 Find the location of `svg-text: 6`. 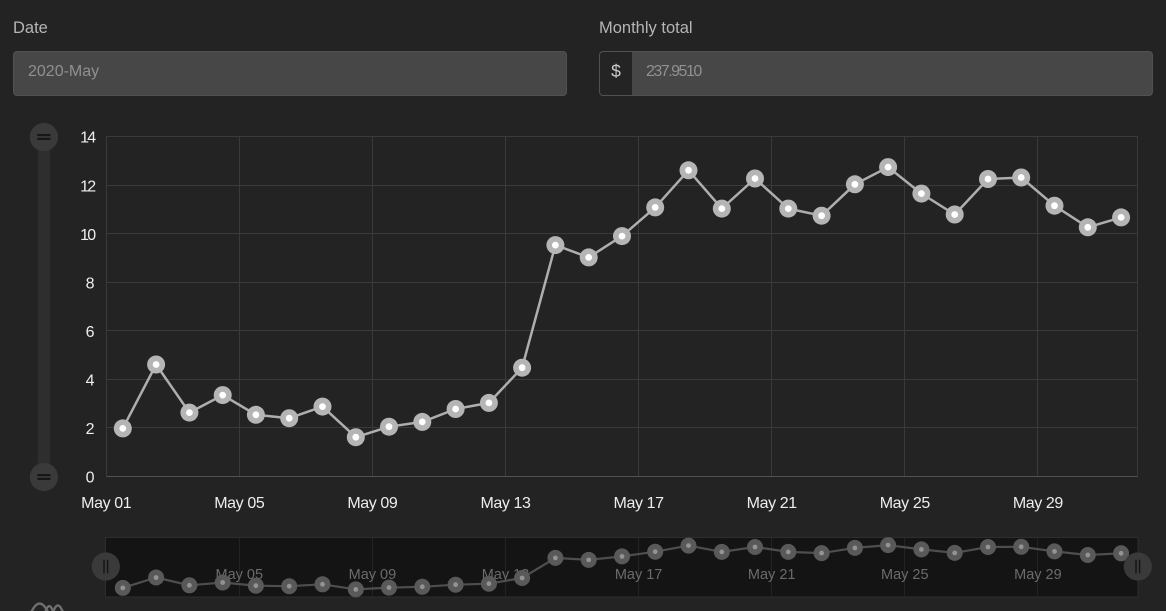

svg-text: 6 is located at coordinates (90, 332).